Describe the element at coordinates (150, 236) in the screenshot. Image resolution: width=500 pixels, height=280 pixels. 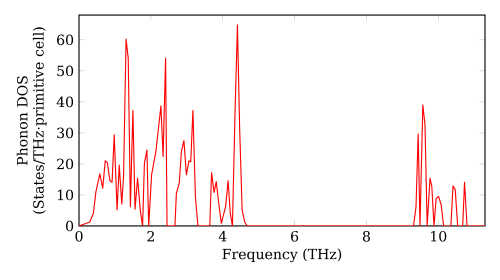
I see `x-tick-label: 2` at that location.